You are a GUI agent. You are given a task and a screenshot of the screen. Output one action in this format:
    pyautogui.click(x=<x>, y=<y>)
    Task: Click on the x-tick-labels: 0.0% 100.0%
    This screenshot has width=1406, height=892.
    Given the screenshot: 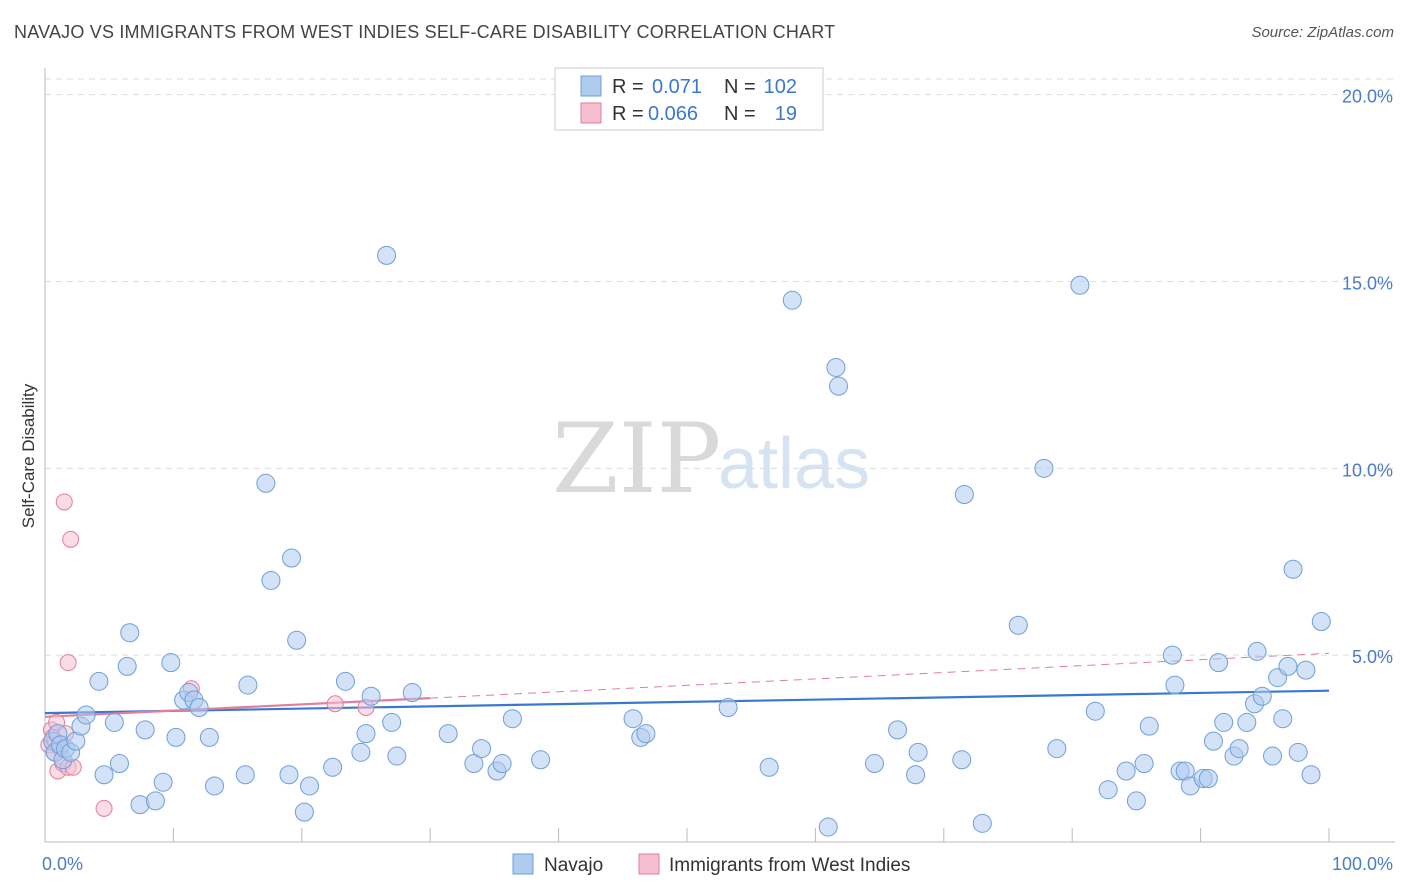 What is the action you would take?
    pyautogui.click(x=717, y=864)
    